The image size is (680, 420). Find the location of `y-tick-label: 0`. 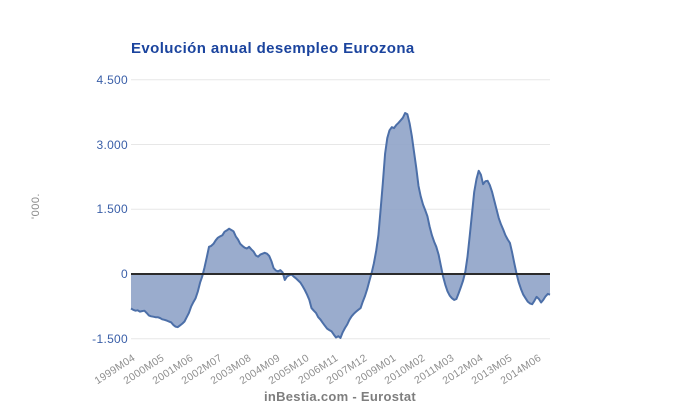

y-tick-label: 0 is located at coordinates (124, 274).